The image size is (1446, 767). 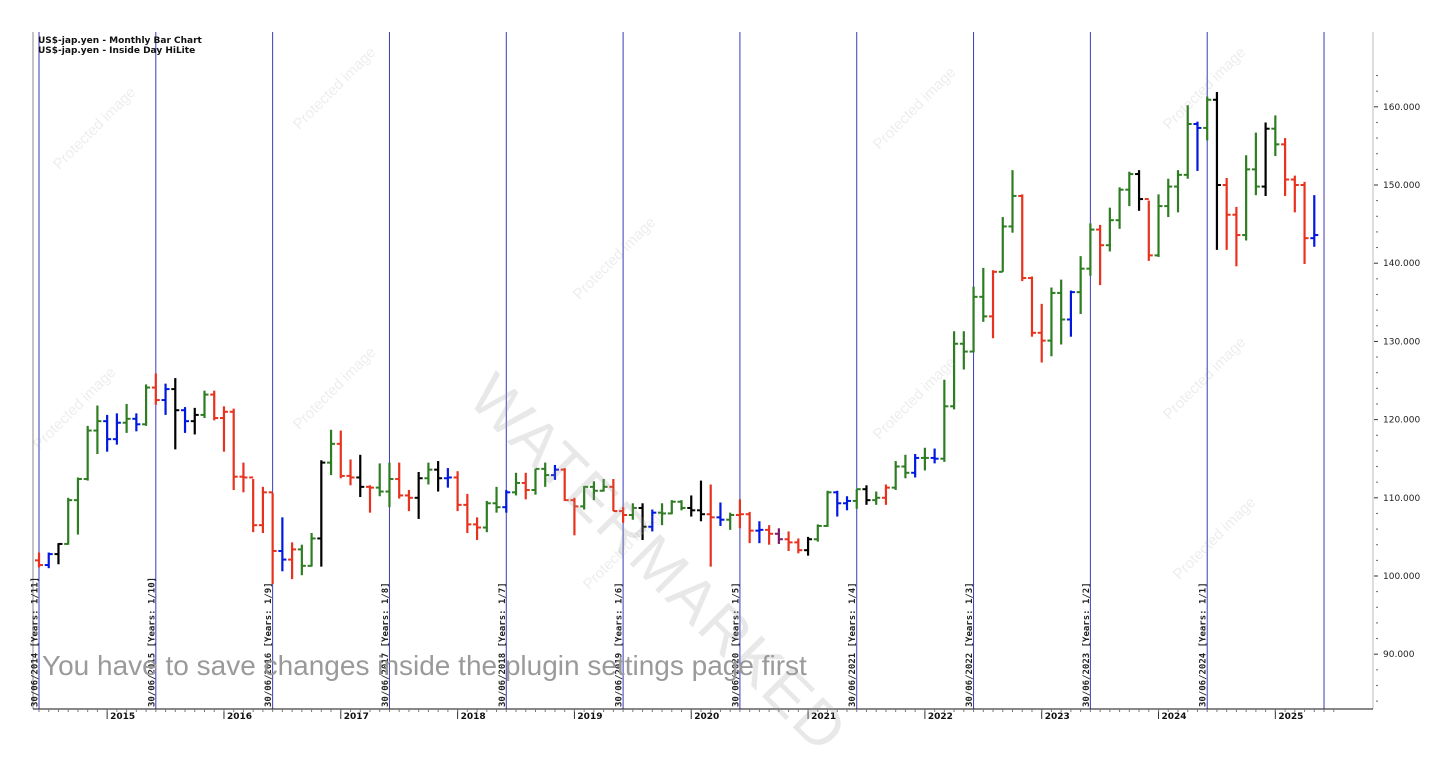 I want to click on year-marker-label: 30/06/2020 [Years: 1/5], so click(x=736, y=644).